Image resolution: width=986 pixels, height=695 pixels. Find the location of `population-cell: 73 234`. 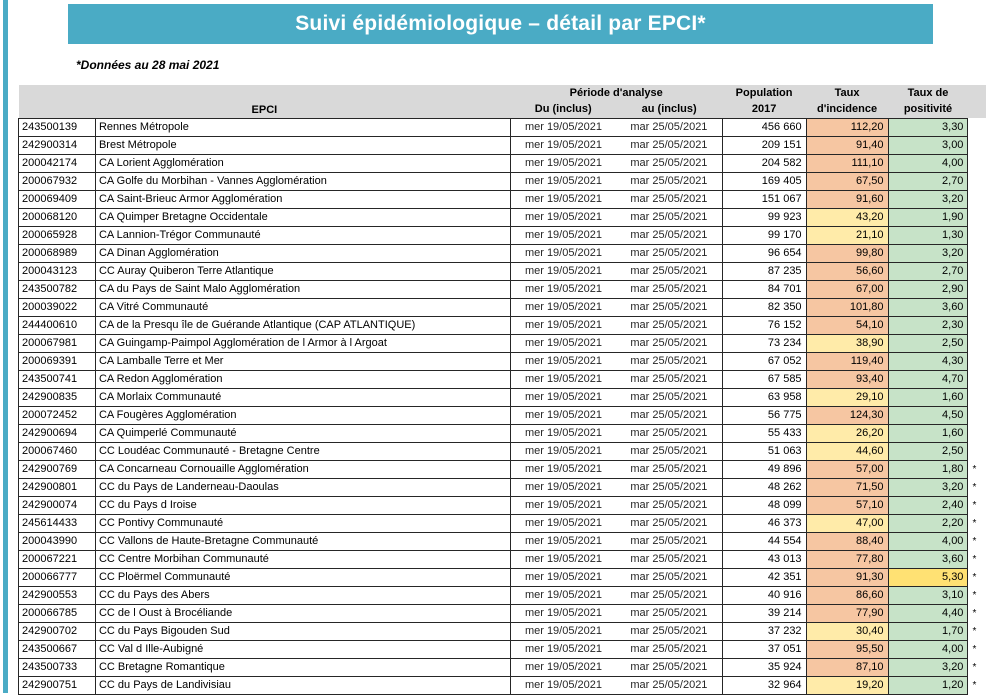

population-cell: 73 234 is located at coordinates (764, 343).